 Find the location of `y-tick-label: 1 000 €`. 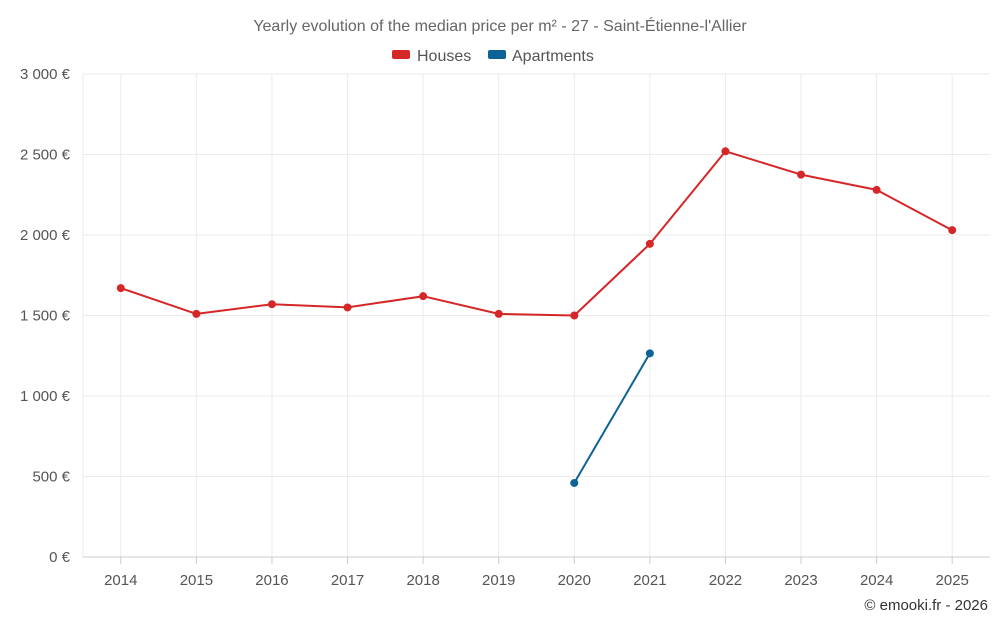

y-tick-label: 1 000 € is located at coordinates (45, 396).